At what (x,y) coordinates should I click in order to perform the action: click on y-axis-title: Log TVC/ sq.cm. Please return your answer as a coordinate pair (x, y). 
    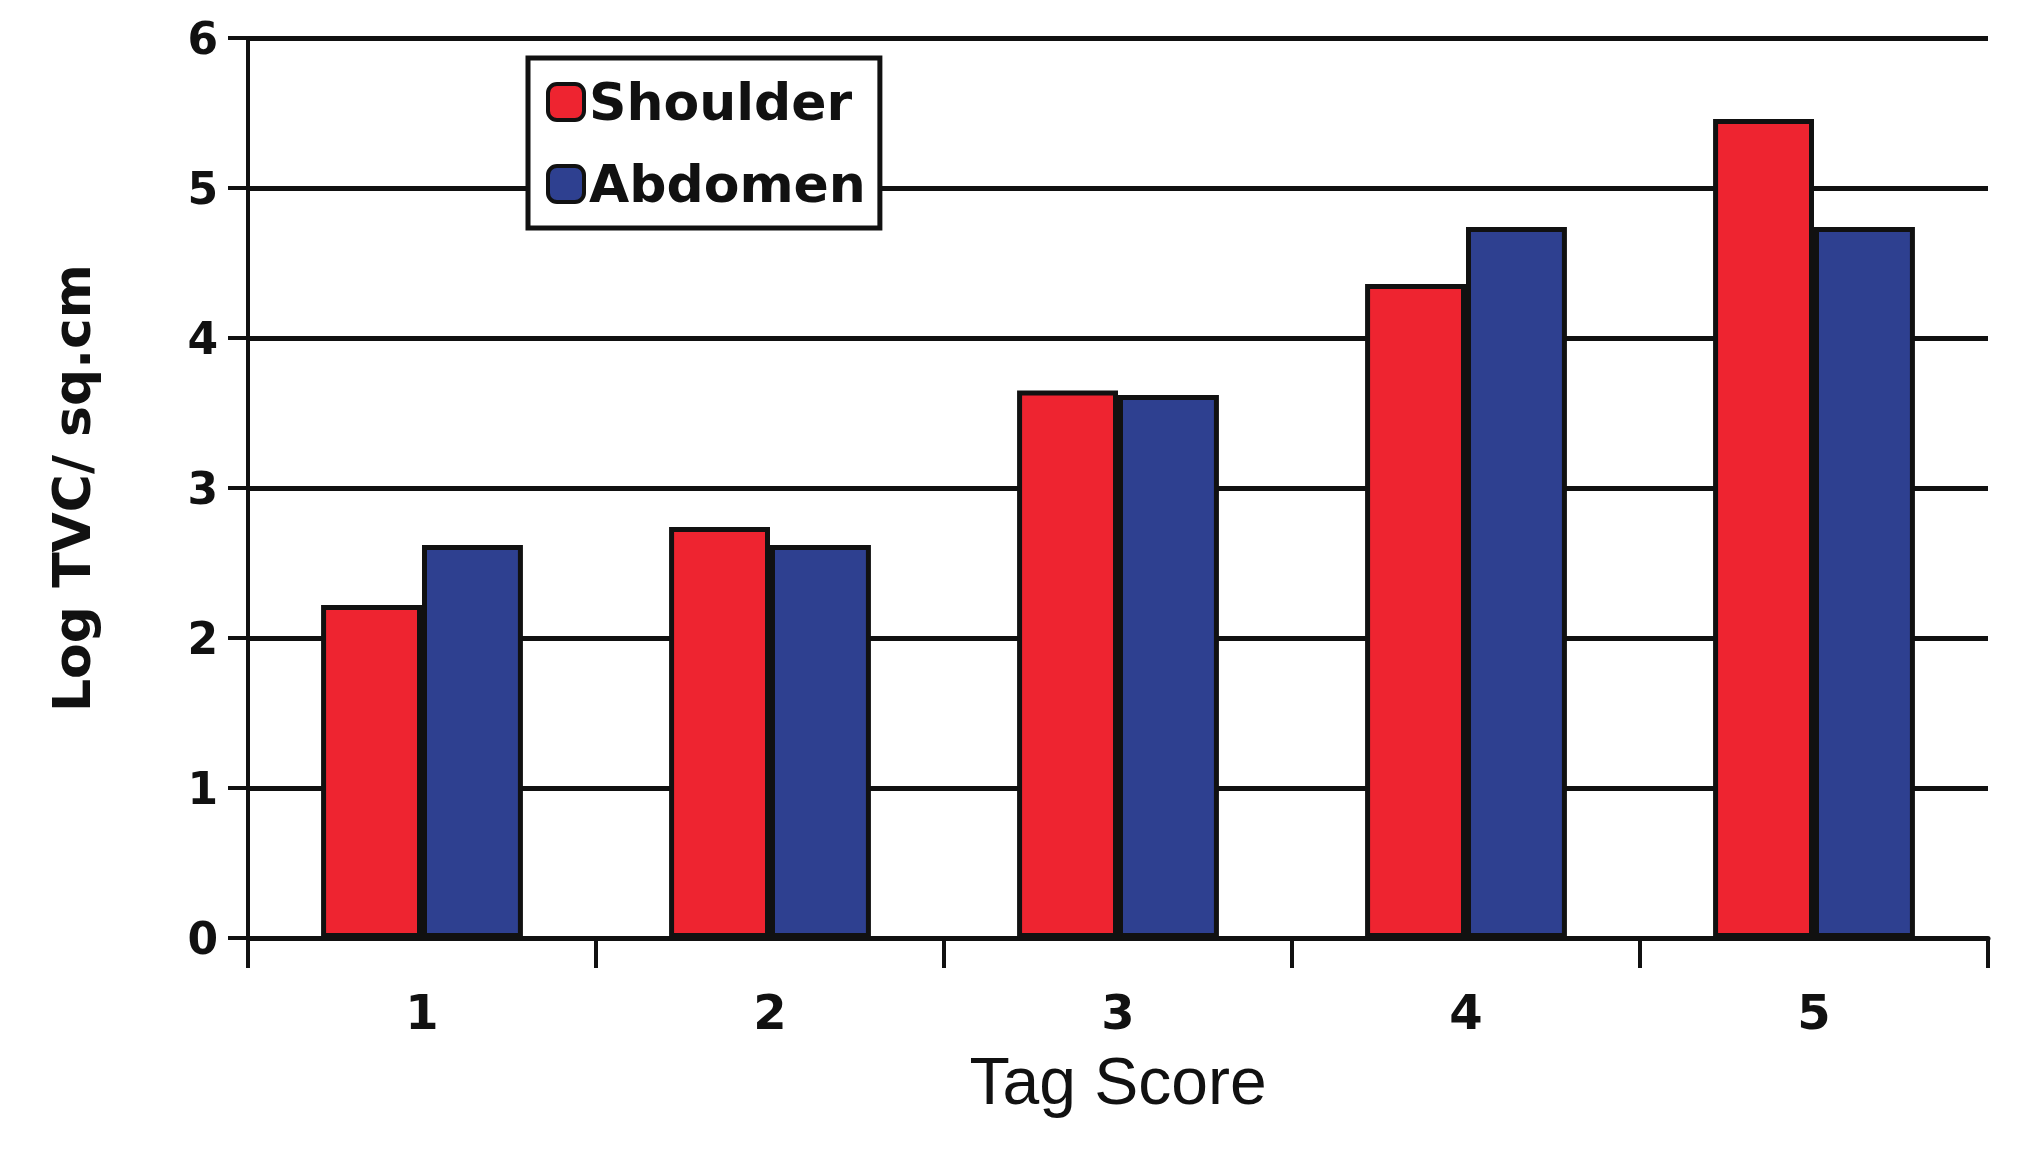
    Looking at the image, I should click on (72, 488).